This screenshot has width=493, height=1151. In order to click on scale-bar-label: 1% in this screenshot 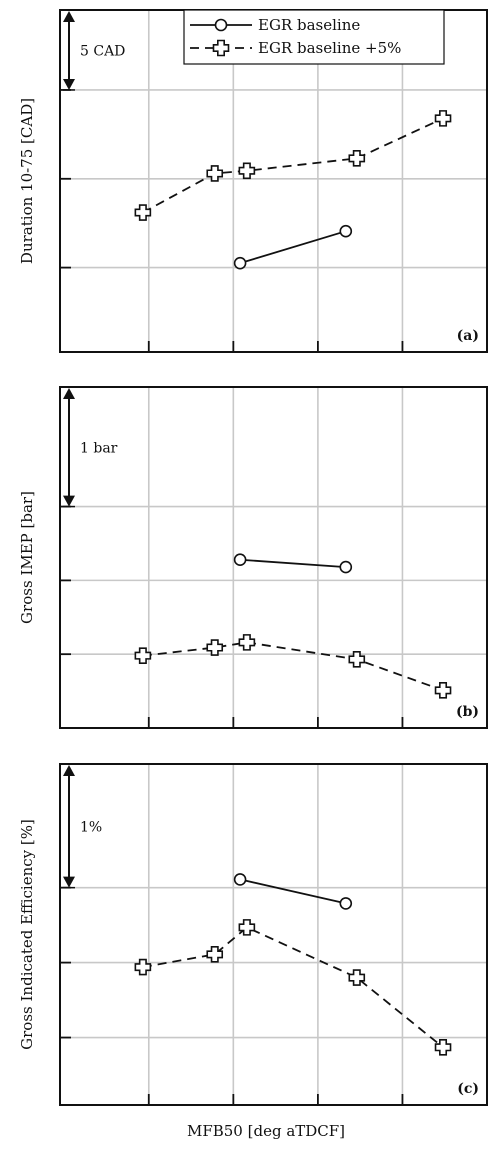, I will do `click(91, 827)`.